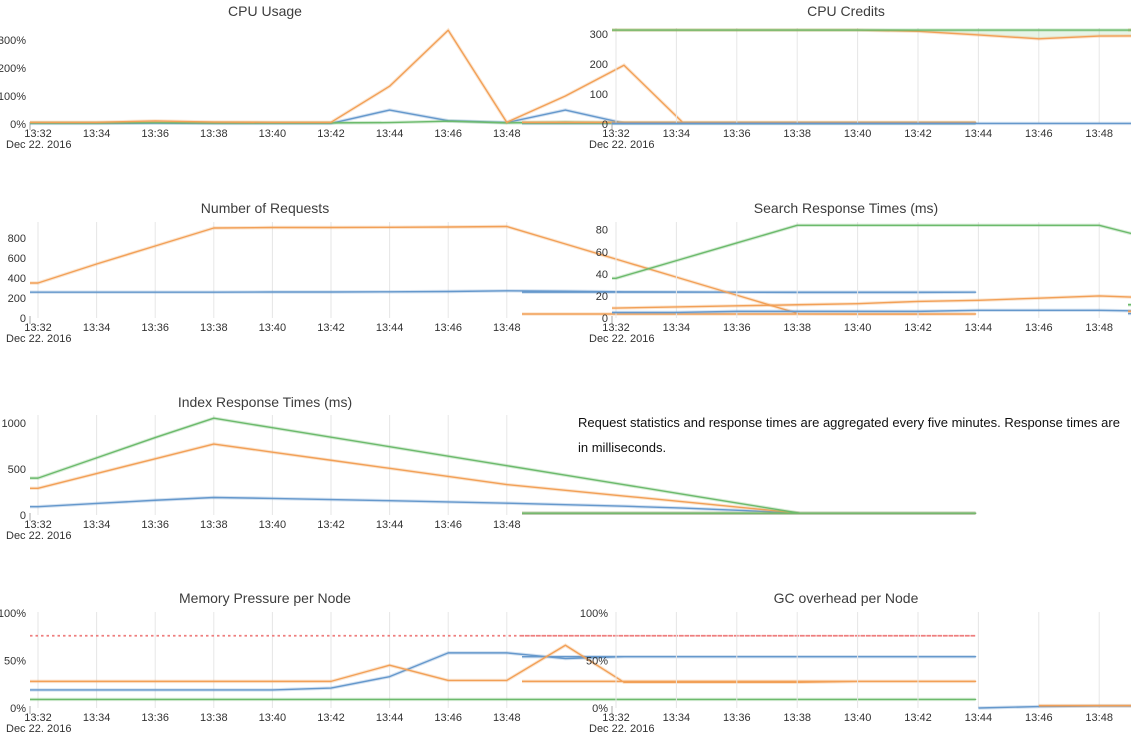  Describe the element at coordinates (13, 69) in the screenshot. I see `y-tick-label: 200%` at that location.